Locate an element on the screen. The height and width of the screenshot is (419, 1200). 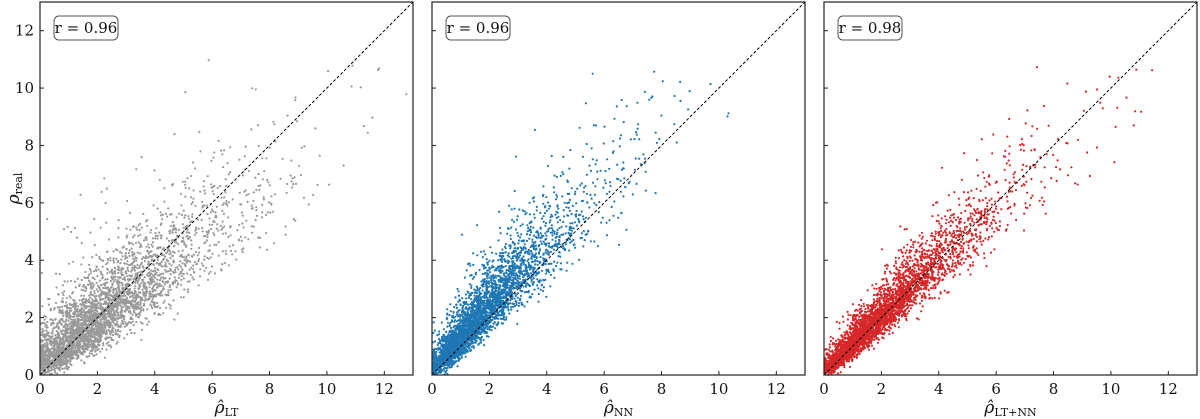
x-tick-label: 6 is located at coordinates (212, 389).